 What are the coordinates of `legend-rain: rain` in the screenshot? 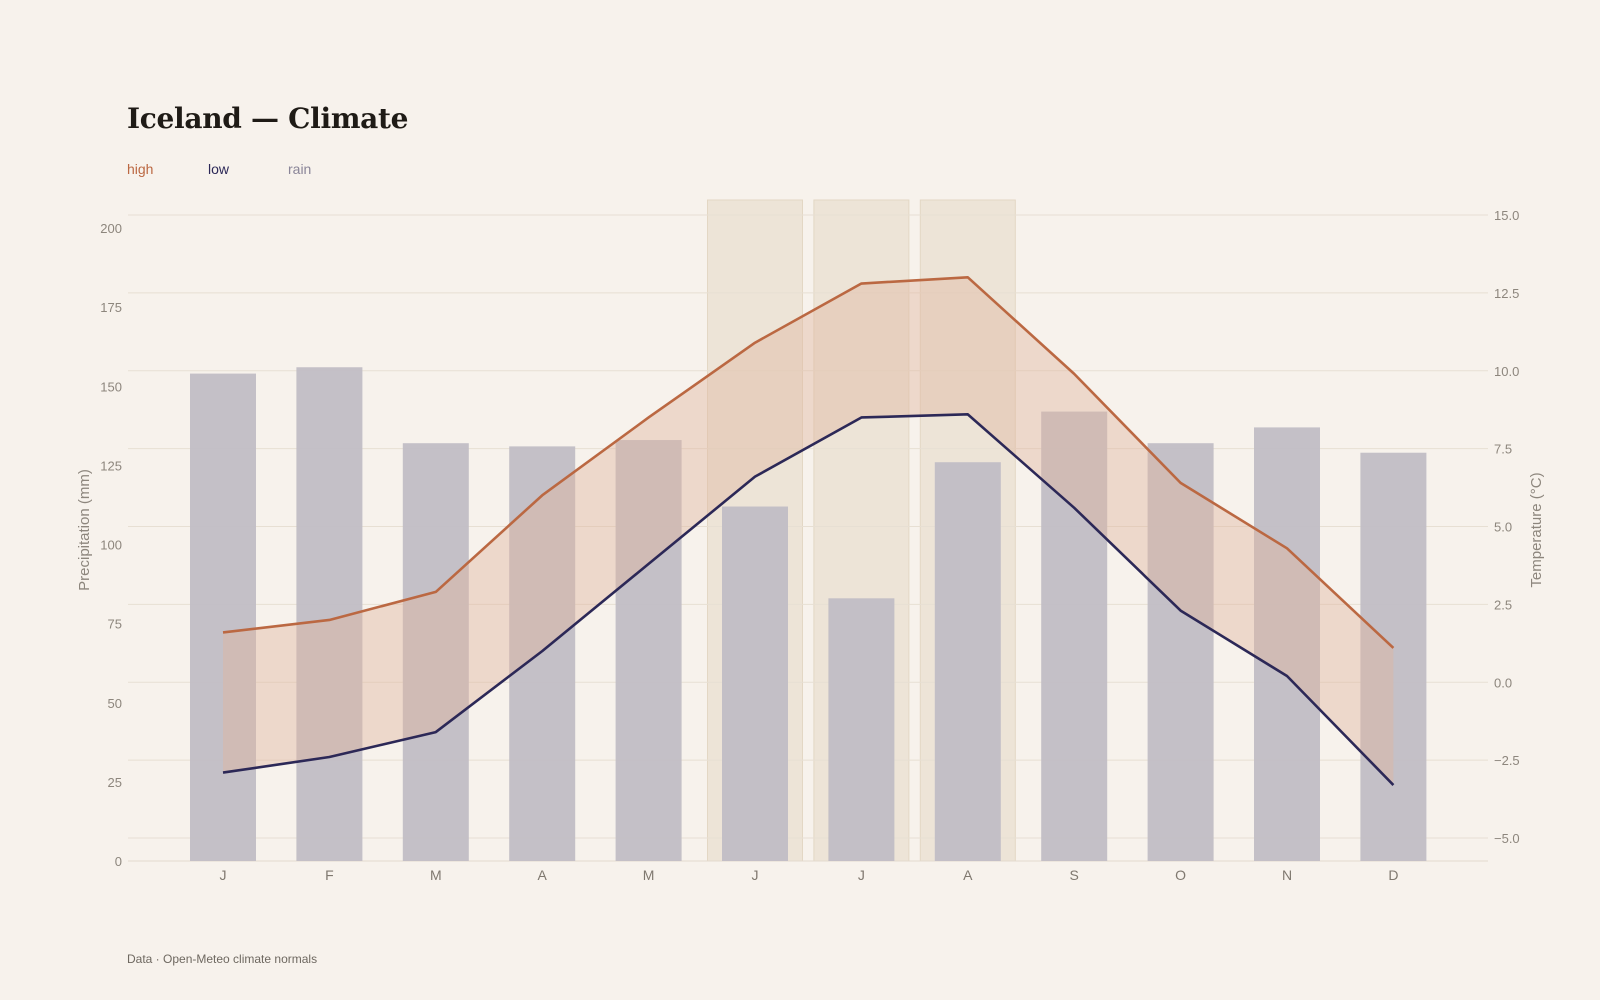 It's located at (300, 169).